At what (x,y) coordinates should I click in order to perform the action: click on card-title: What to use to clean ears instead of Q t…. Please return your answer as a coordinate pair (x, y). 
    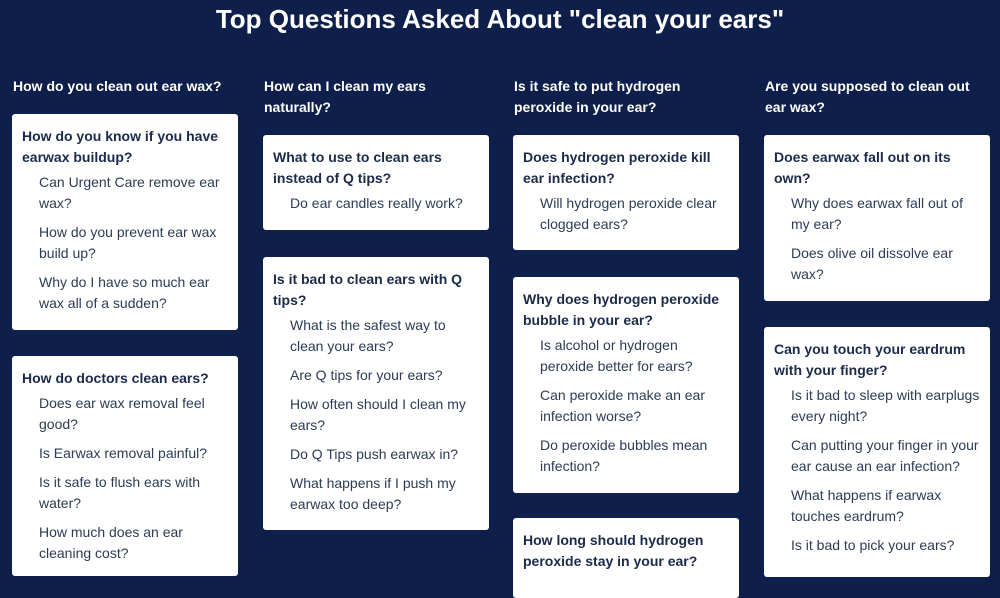
    Looking at the image, I should click on (357, 167).